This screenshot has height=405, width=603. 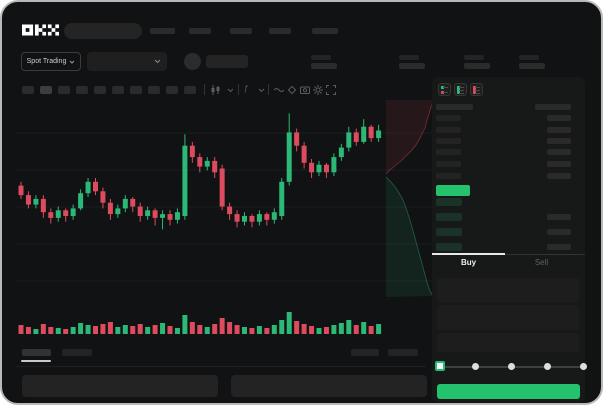 What do you see at coordinates (40, 30) in the screenshot?
I see `okx-logo` at bounding box center [40, 30].